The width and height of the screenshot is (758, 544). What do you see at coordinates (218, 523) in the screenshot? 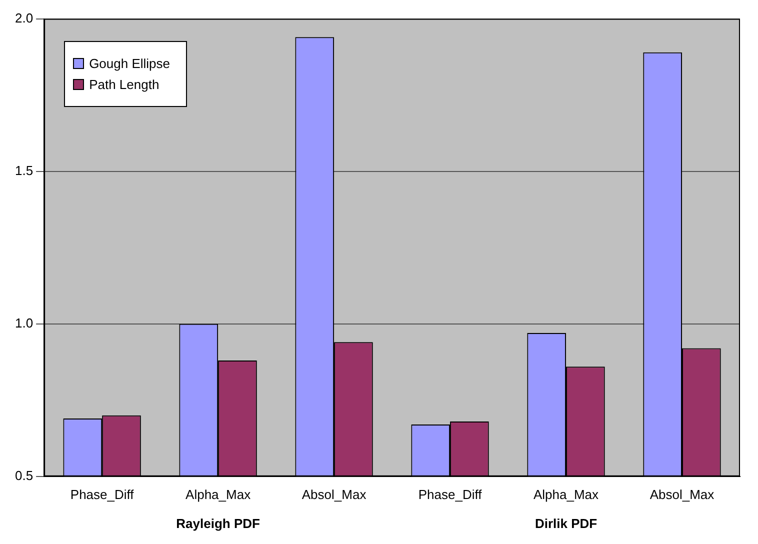
I see `text: Rayleigh PDF` at bounding box center [218, 523].